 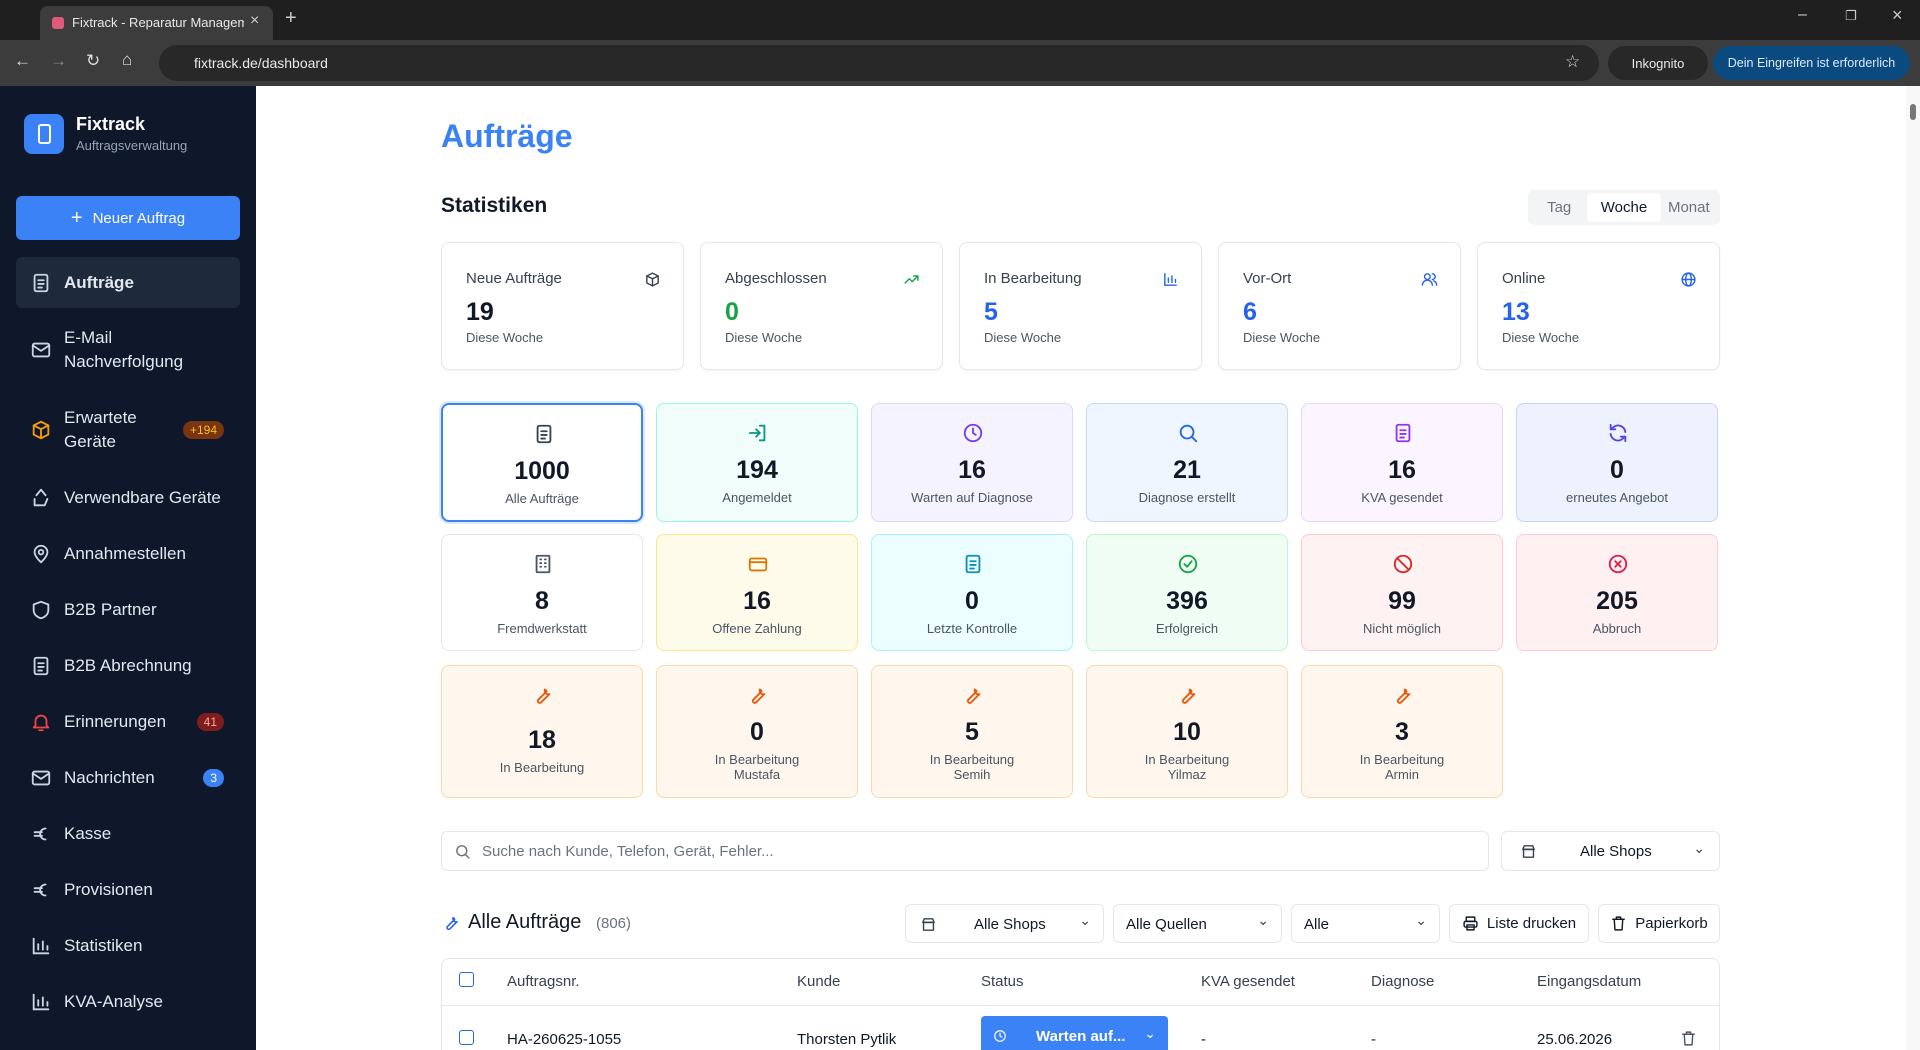 I want to click on tile-value: 18, so click(x=542, y=740).